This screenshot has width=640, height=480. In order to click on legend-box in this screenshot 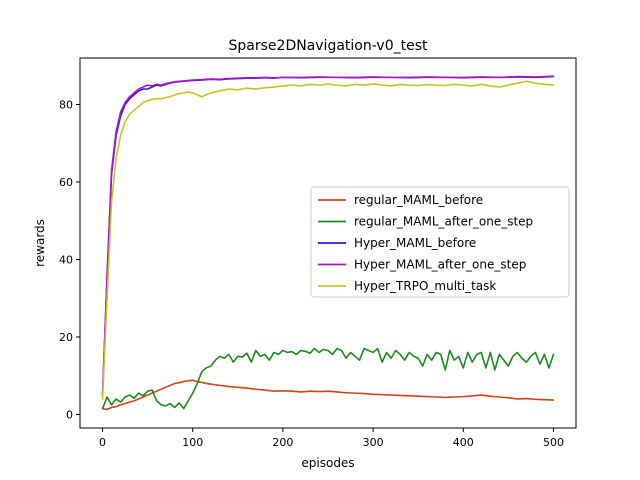, I will do `click(440, 242)`.